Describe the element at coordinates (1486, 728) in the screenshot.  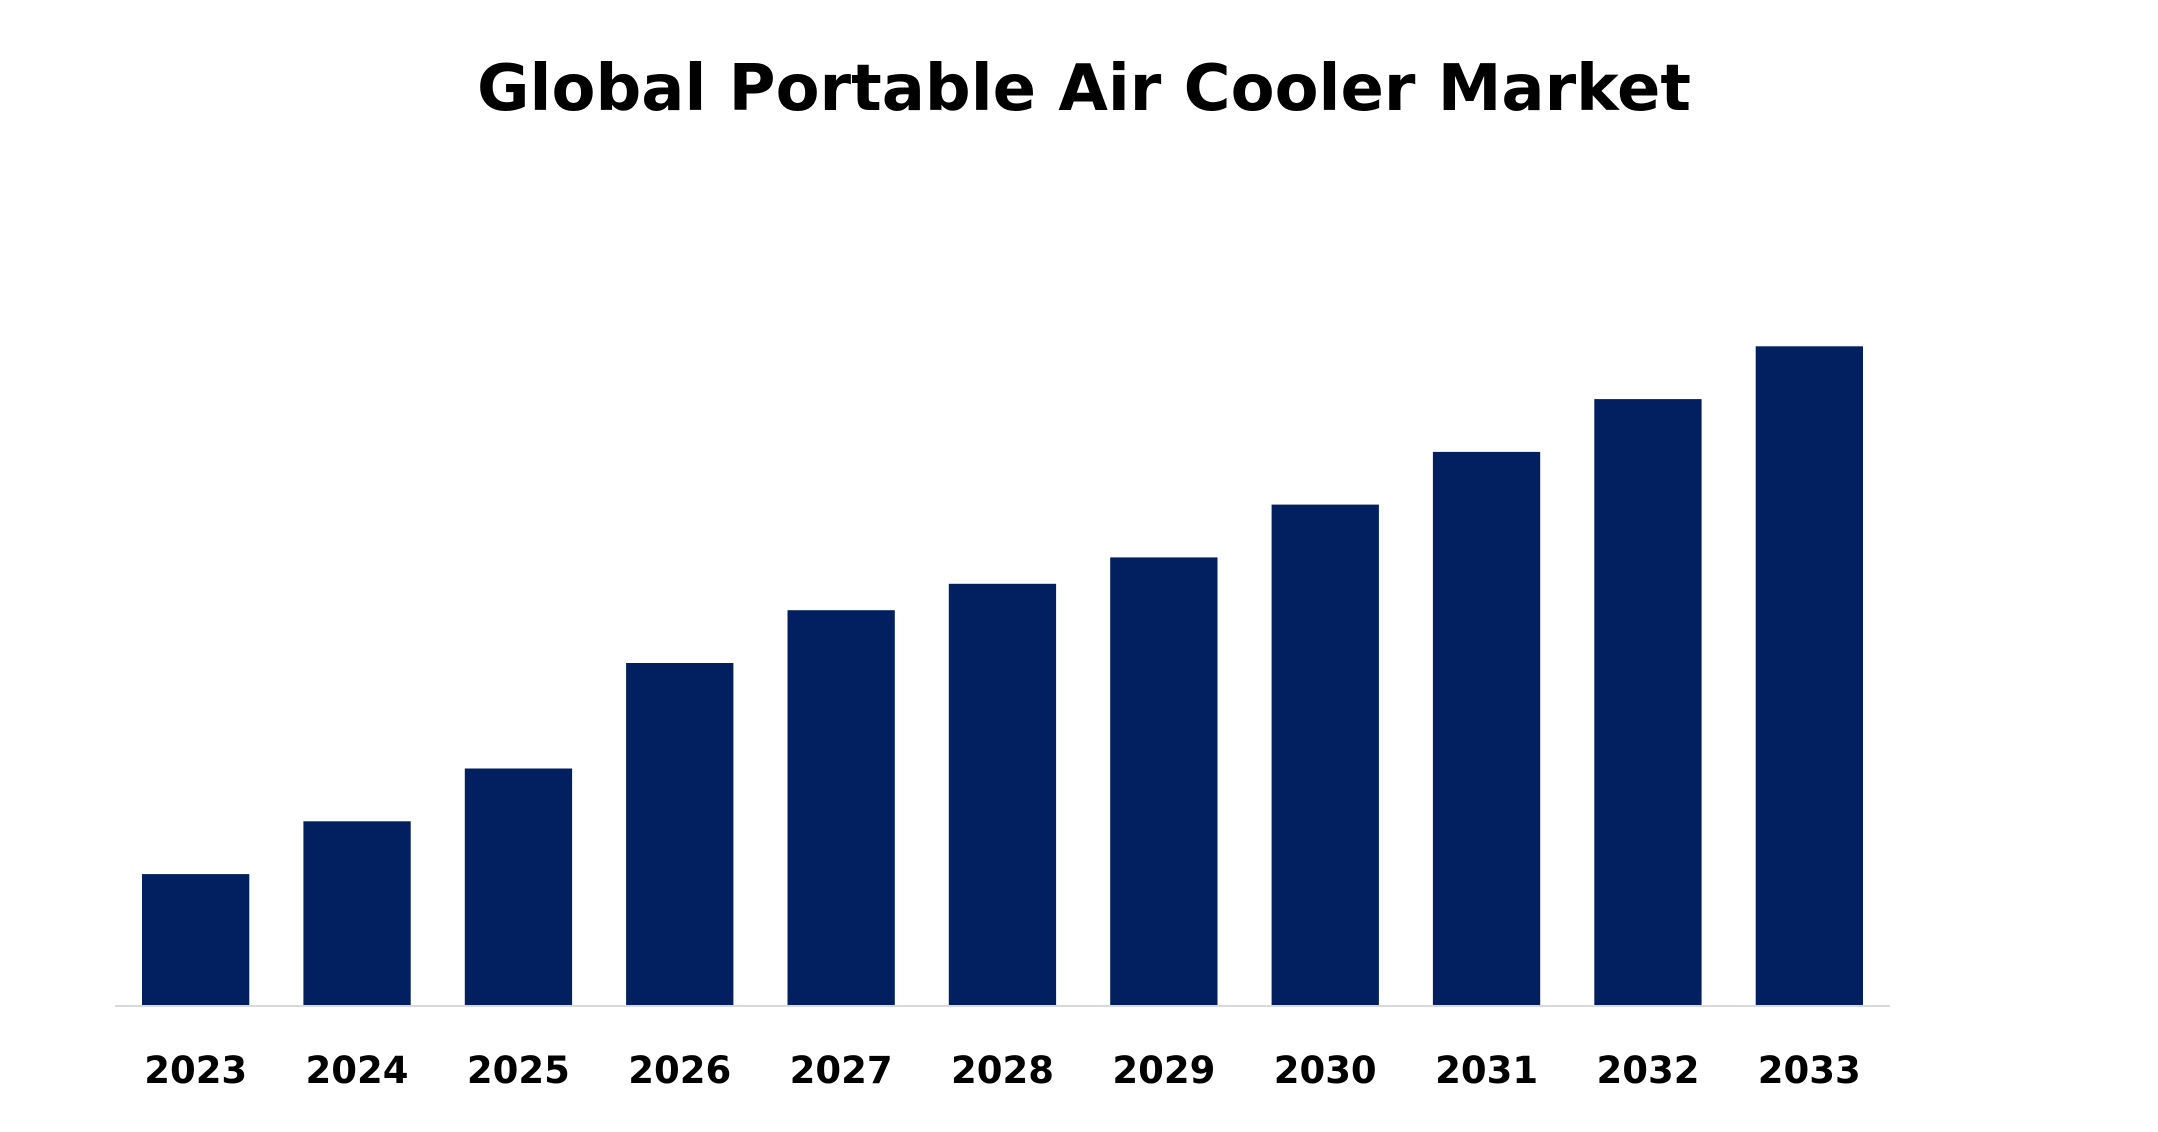
I see `bar-2031` at that location.